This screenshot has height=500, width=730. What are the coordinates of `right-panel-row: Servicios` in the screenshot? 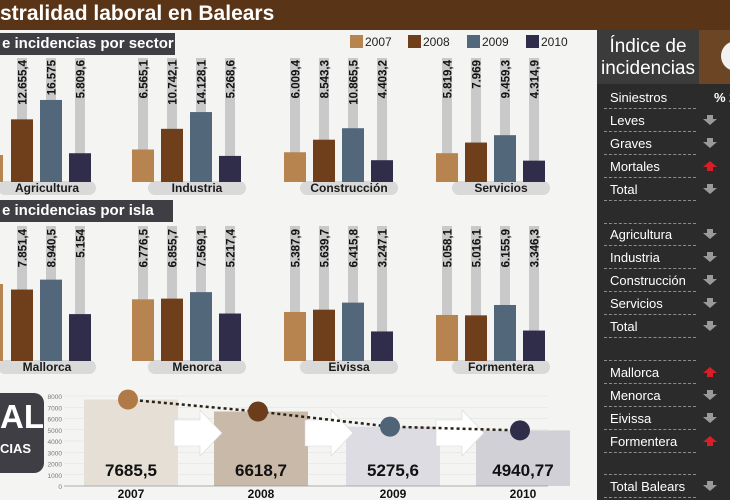 It's located at (667, 304).